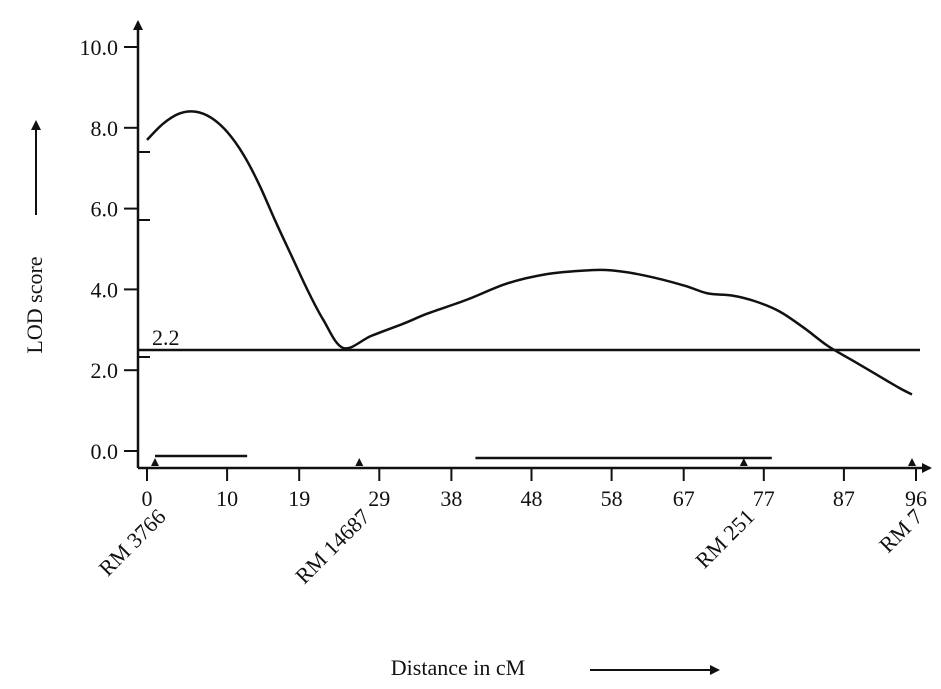 Image resolution: width=941 pixels, height=689 pixels. I want to click on x-tick-label: 87, so click(844, 498).